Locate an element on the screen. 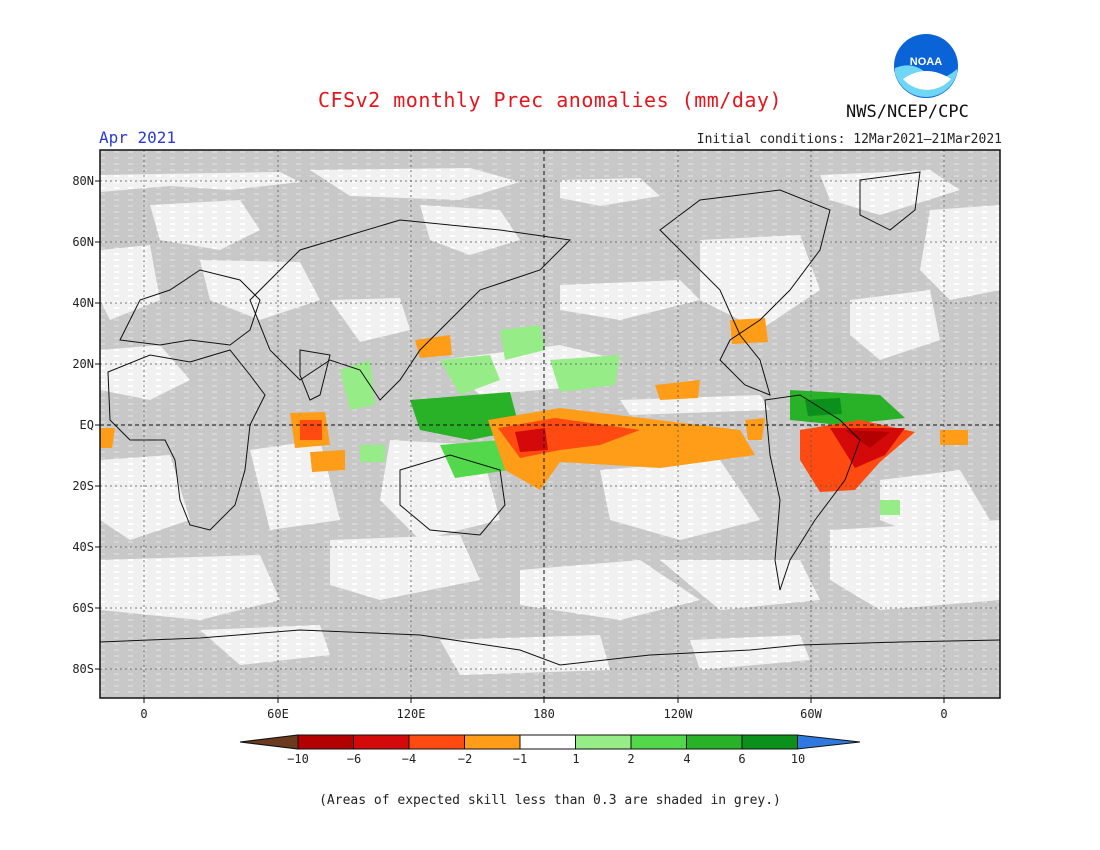 The width and height of the screenshot is (1100, 850). lon-label: 60W is located at coordinates (811, 714).